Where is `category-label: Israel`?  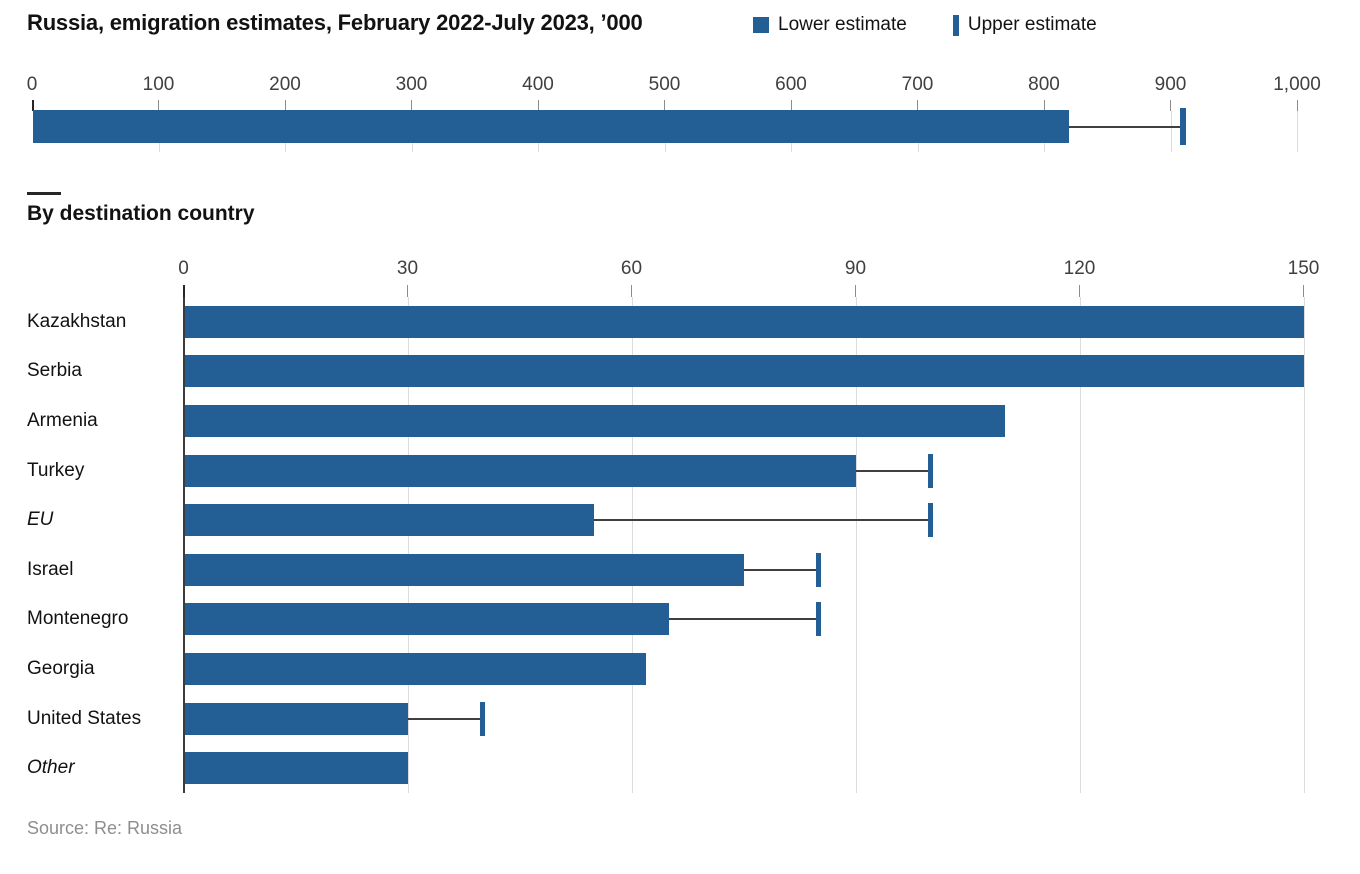
category-label: Israel is located at coordinates (50, 569).